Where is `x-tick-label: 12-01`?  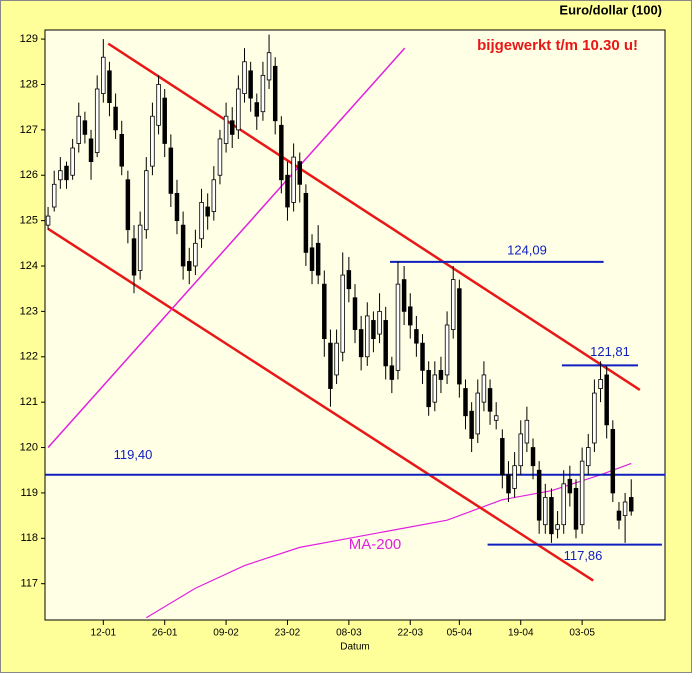
x-tick-label: 12-01 is located at coordinates (104, 633).